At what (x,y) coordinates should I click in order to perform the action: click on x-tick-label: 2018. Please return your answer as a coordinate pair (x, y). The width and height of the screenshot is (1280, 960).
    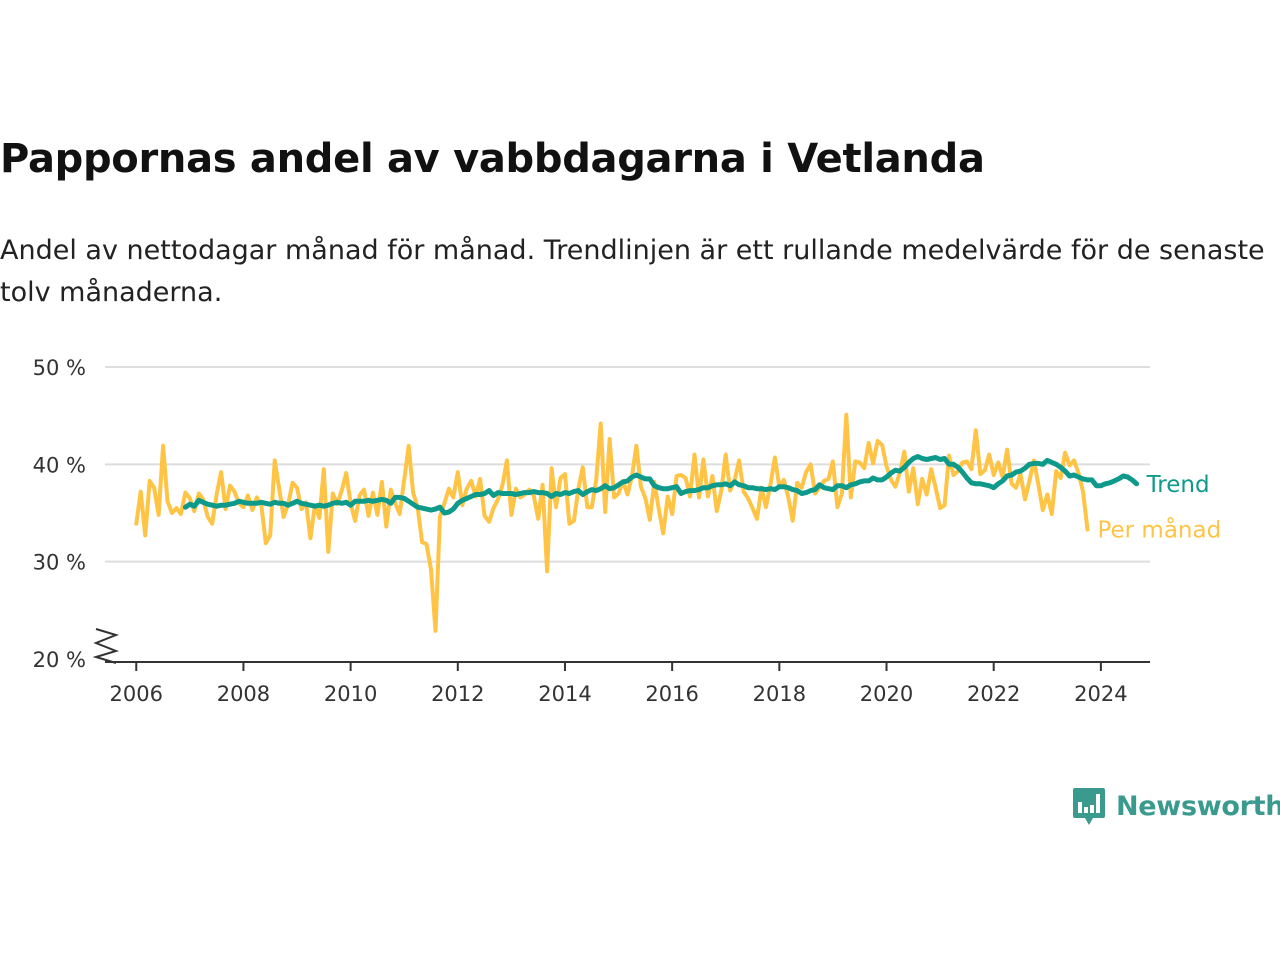
    Looking at the image, I should click on (779, 694).